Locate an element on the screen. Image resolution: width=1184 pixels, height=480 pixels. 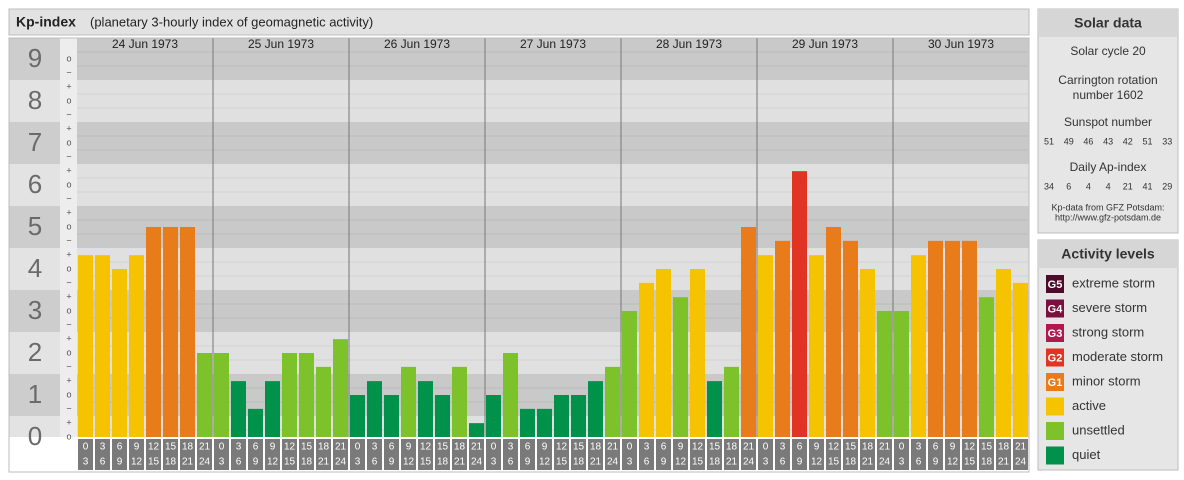
level-code: G3 is located at coordinates (1055, 334).